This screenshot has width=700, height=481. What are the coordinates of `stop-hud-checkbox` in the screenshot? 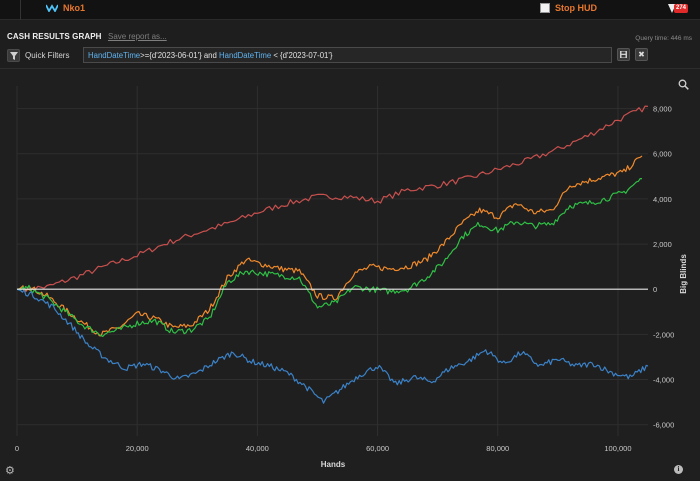 It's located at (545, 8).